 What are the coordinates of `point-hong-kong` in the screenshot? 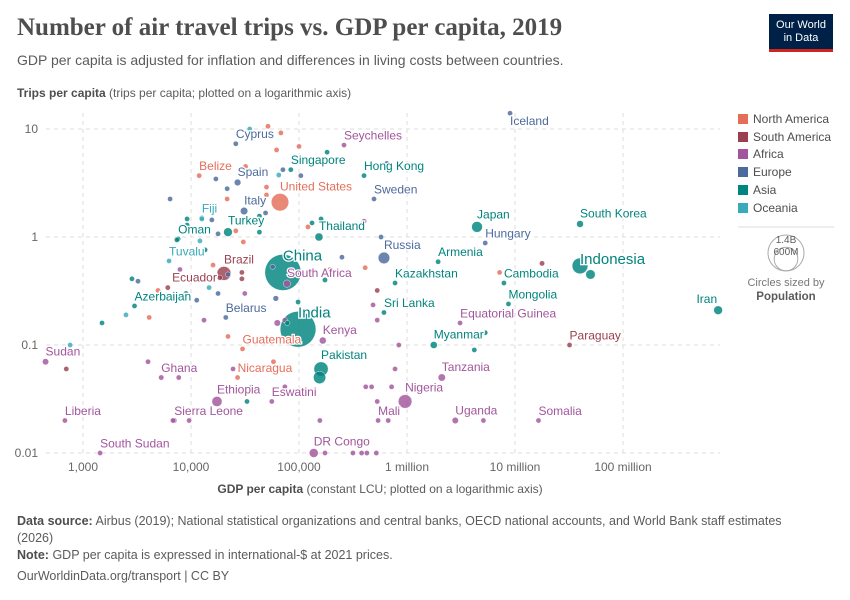 It's located at (364, 175).